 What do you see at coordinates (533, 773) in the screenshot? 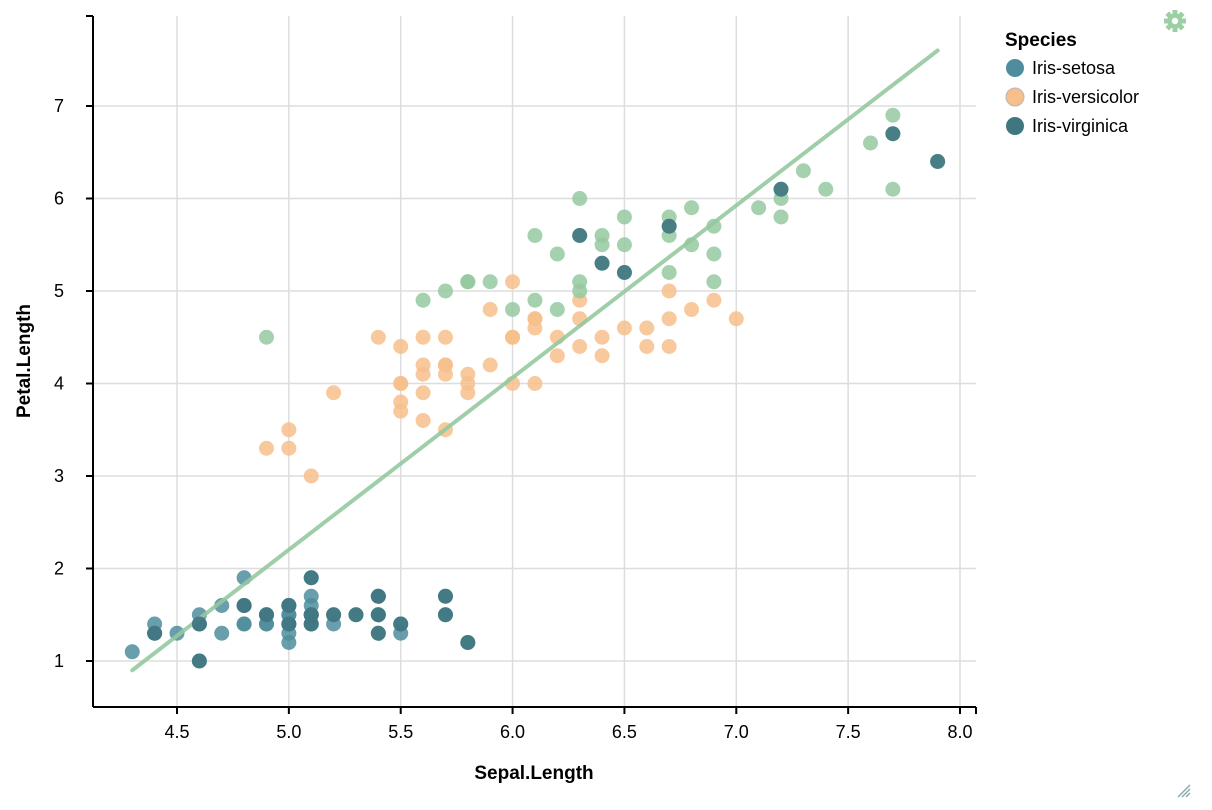
I see `x-axis-title: Sepal.Length` at bounding box center [533, 773].